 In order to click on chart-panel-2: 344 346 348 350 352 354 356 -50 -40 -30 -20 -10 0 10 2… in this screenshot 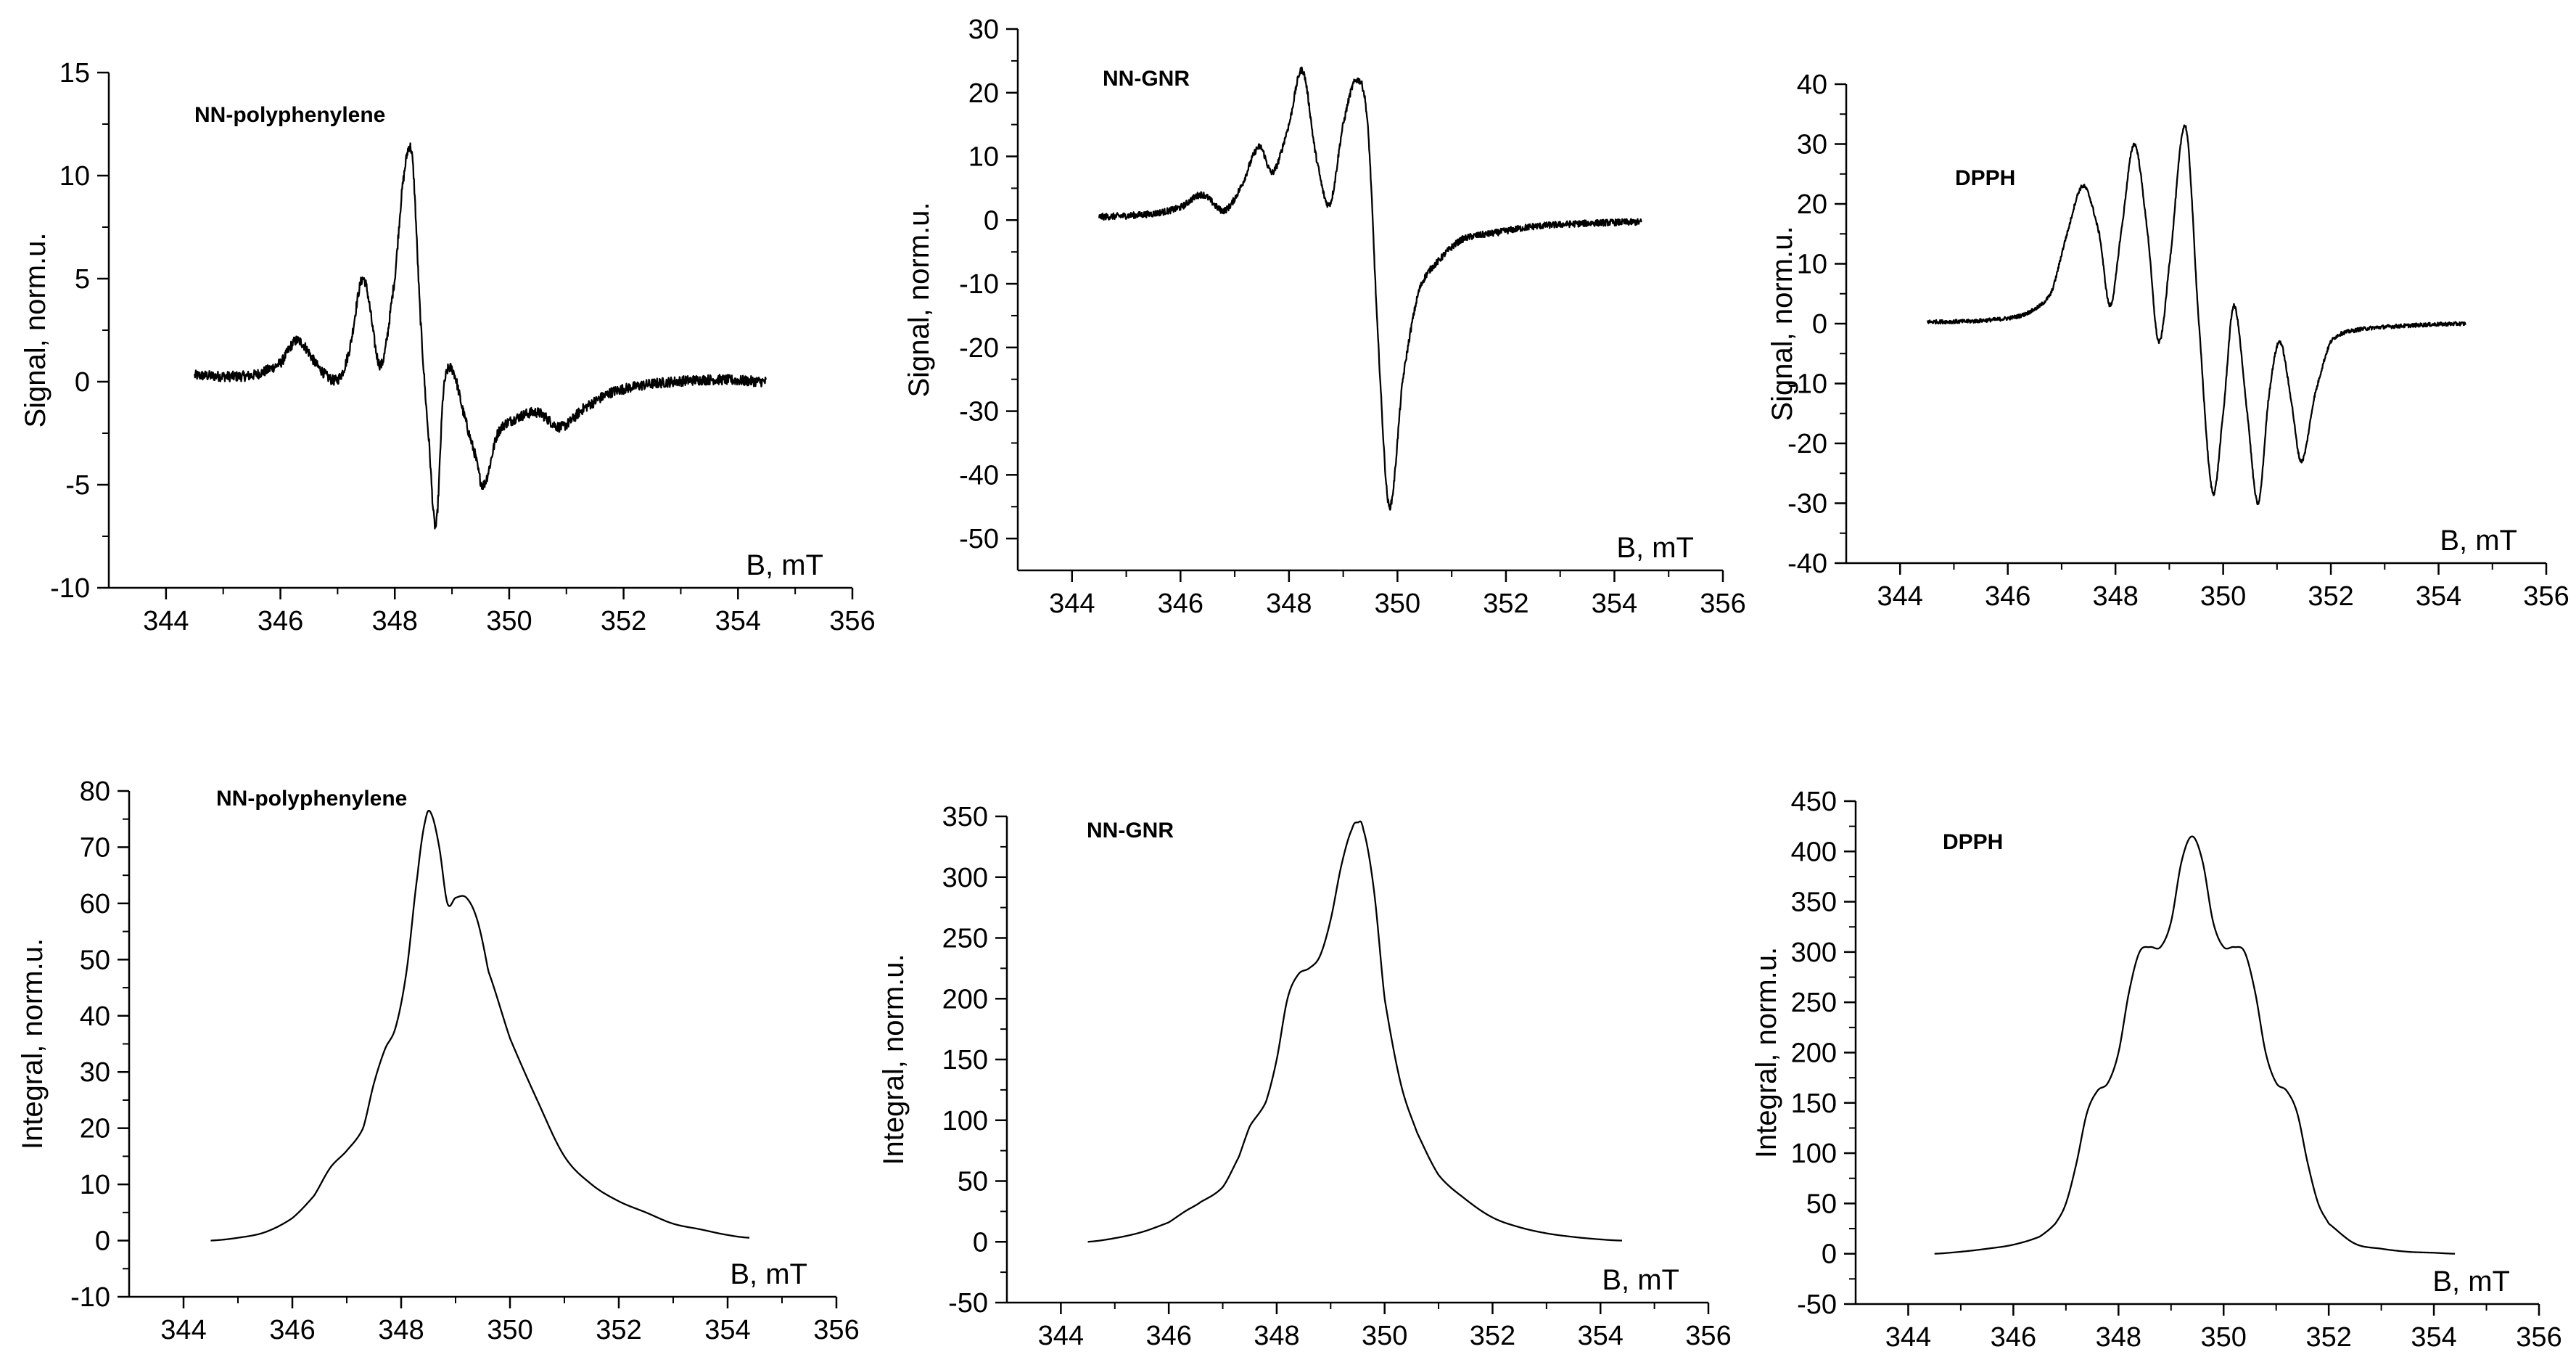, I will do `click(1324, 317)`.